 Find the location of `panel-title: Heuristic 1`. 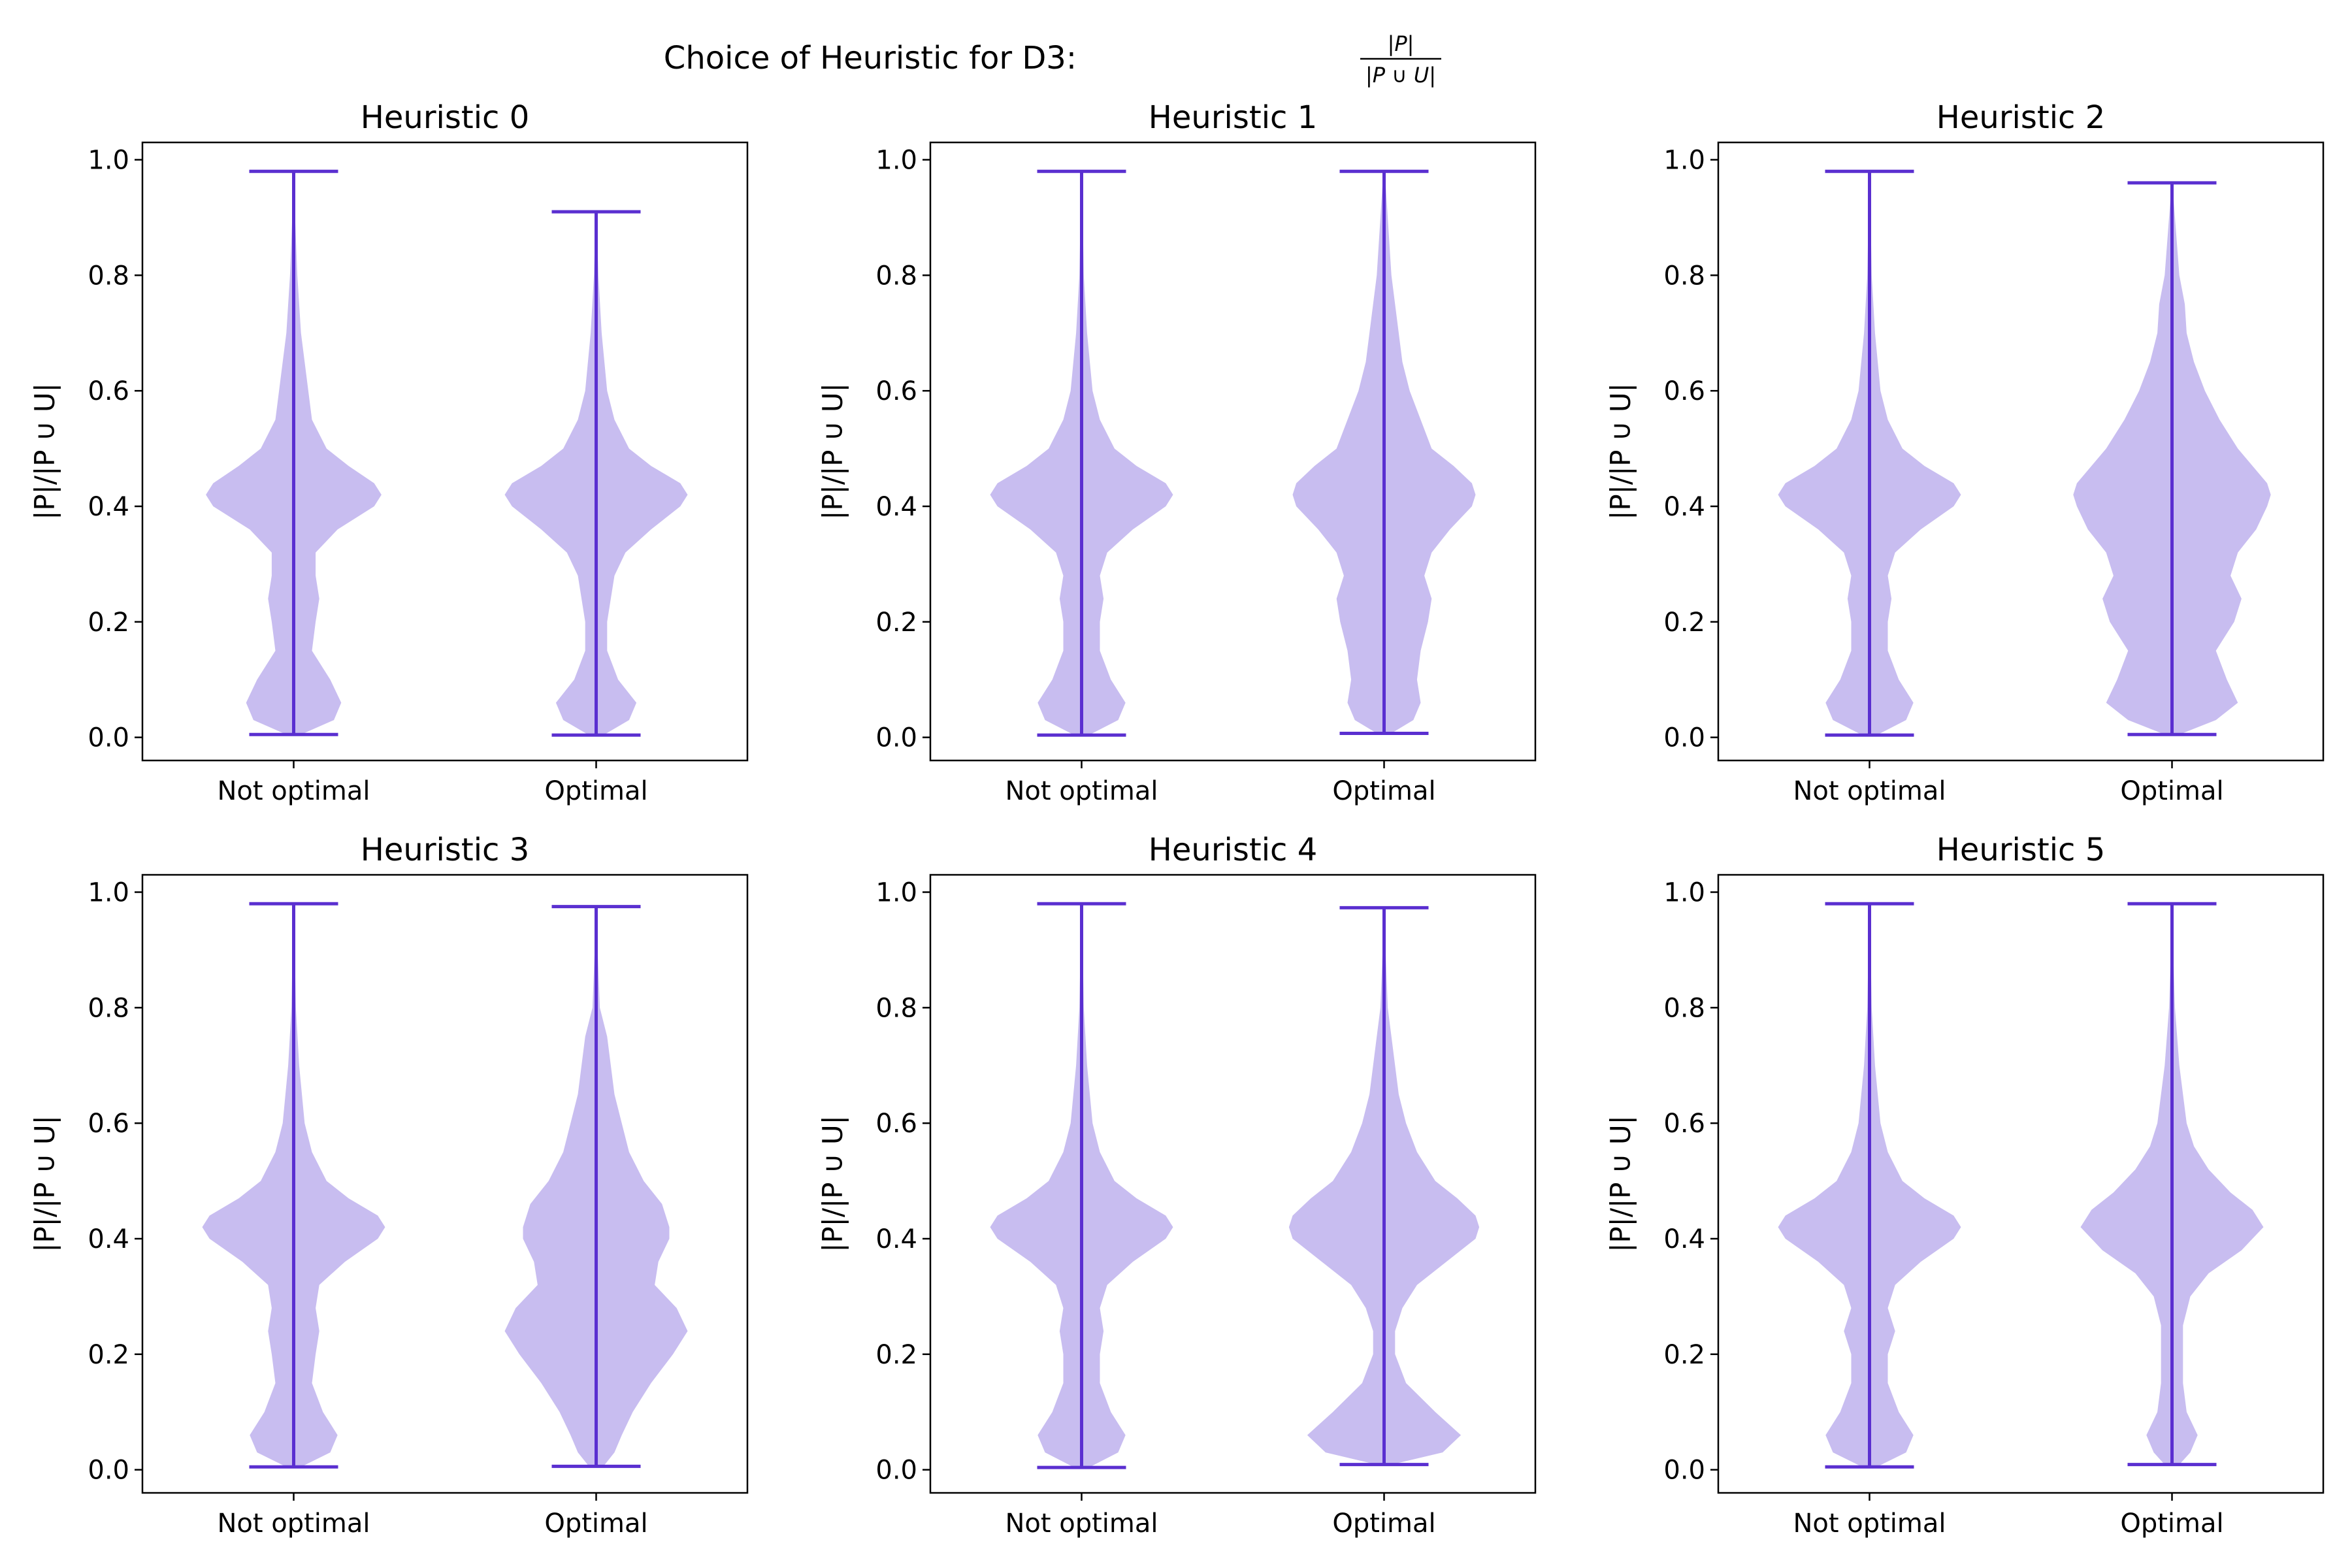

panel-title: Heuristic 1 is located at coordinates (1233, 117).